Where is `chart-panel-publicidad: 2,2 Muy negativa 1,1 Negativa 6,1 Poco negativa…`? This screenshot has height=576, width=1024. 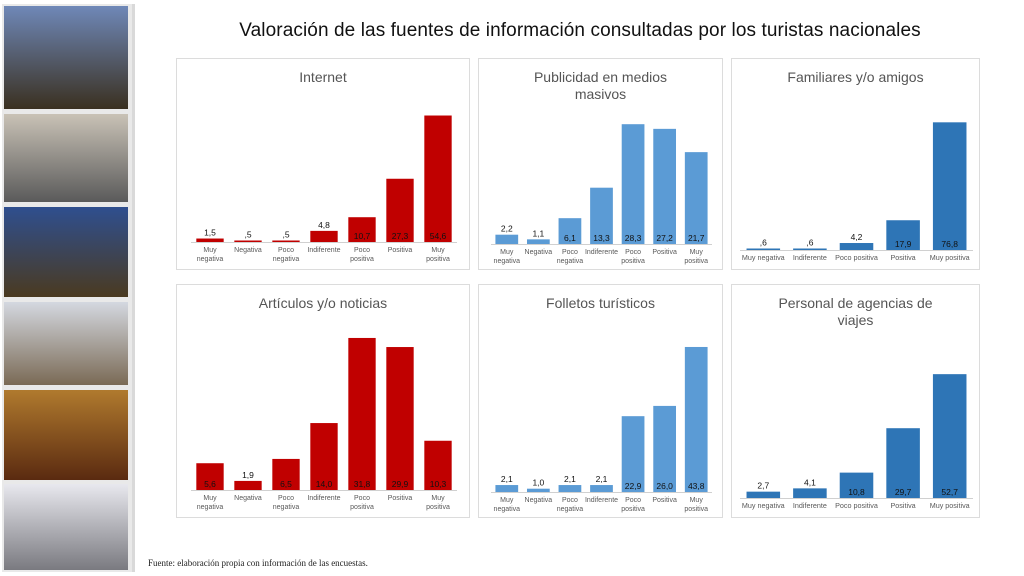
chart-panel-publicidad: 2,2 Muy negativa 1,1 Negativa 6,1 Poco negativa… is located at coordinates (600, 164).